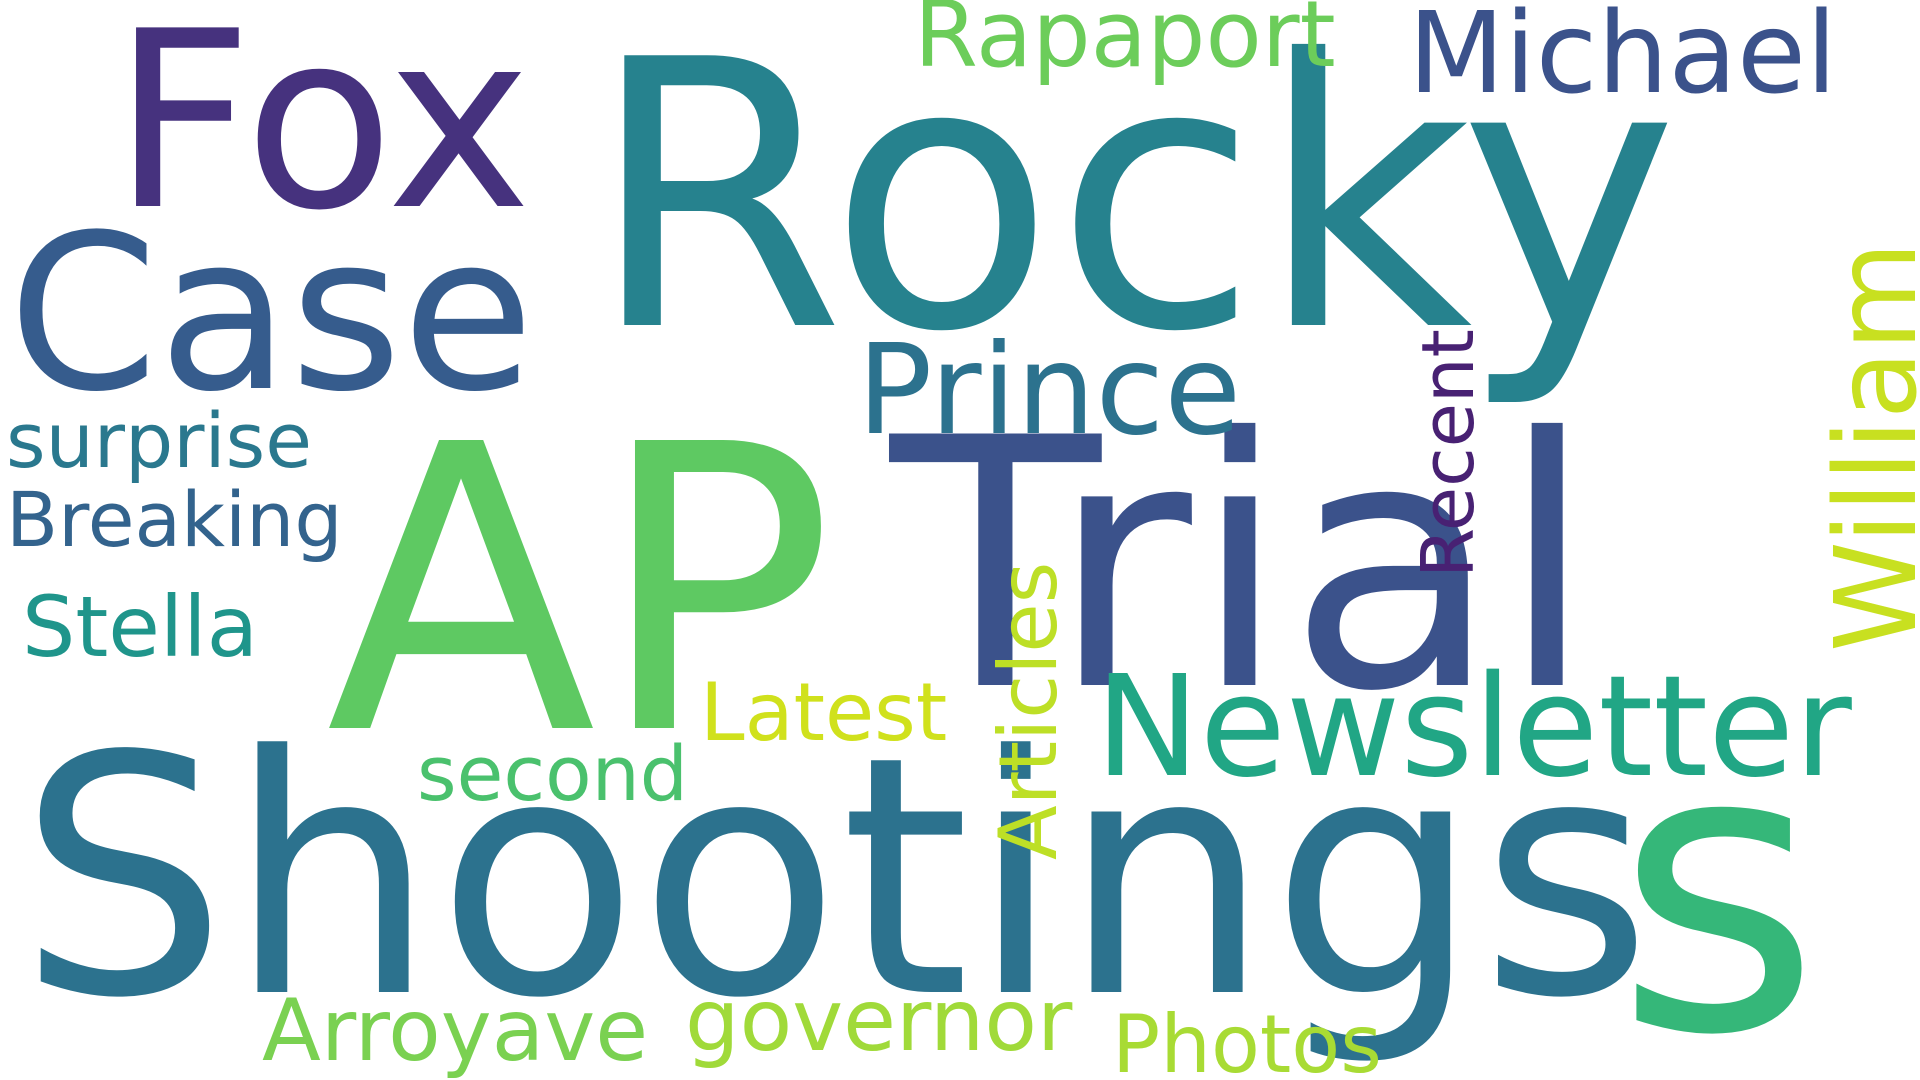  Describe the element at coordinates (1448, 453) in the screenshot. I see `word-recent: Recent` at that location.